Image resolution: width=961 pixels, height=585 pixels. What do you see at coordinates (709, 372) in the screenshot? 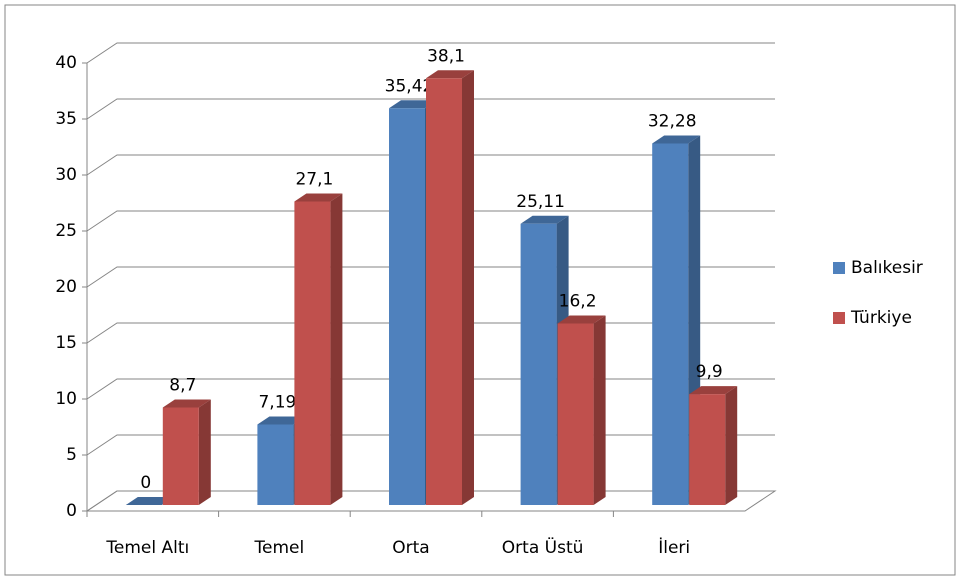
I see `data-label: 9,9` at bounding box center [709, 372].